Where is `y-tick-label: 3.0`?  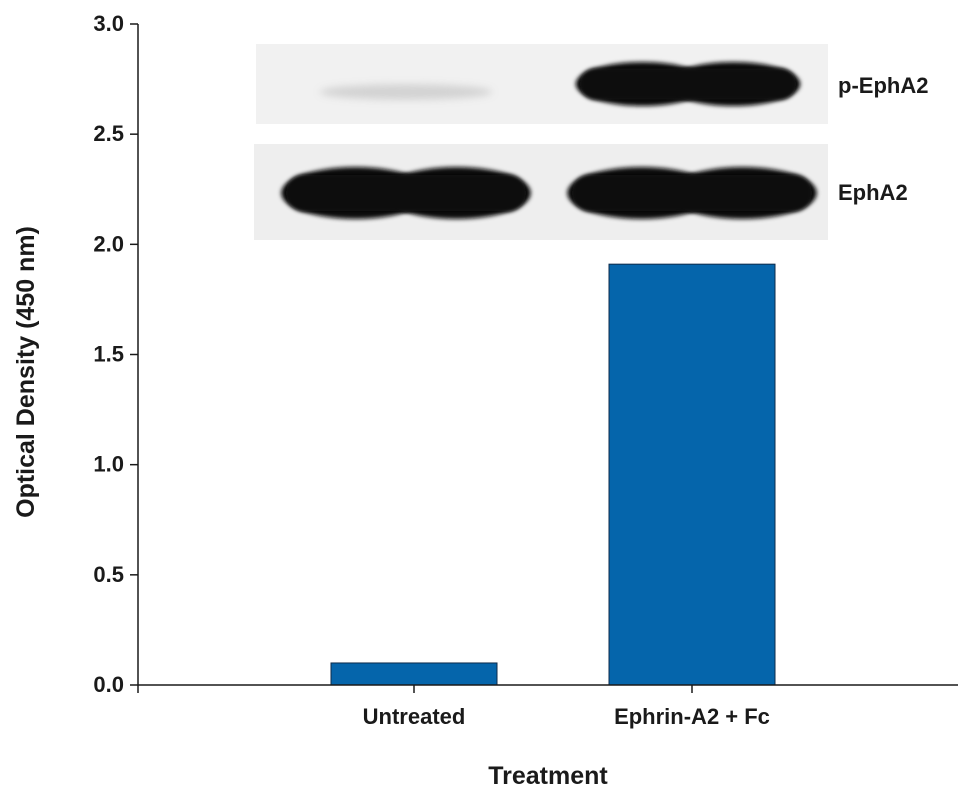 y-tick-label: 3.0 is located at coordinates (108, 23).